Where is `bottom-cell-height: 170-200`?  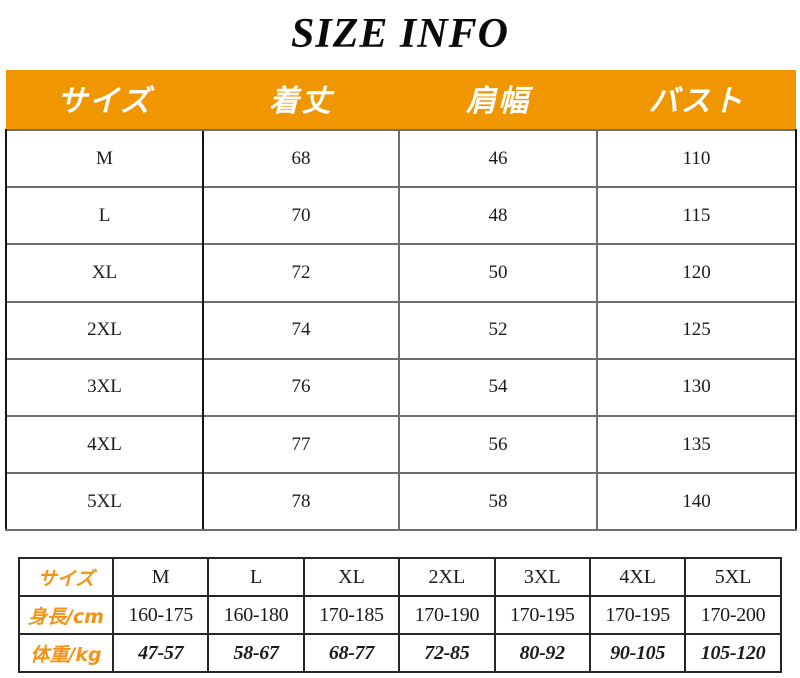 bottom-cell-height: 170-200 is located at coordinates (733, 615).